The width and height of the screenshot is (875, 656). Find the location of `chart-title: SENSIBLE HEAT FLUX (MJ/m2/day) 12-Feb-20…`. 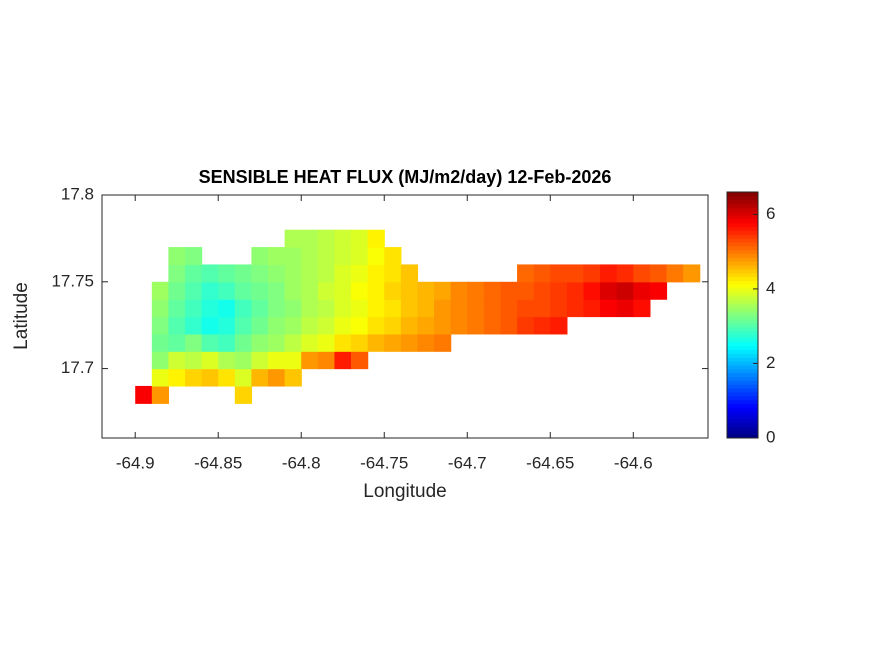

chart-title: SENSIBLE HEAT FLUX (MJ/m2/day) 12-Feb-20… is located at coordinates (405, 177).